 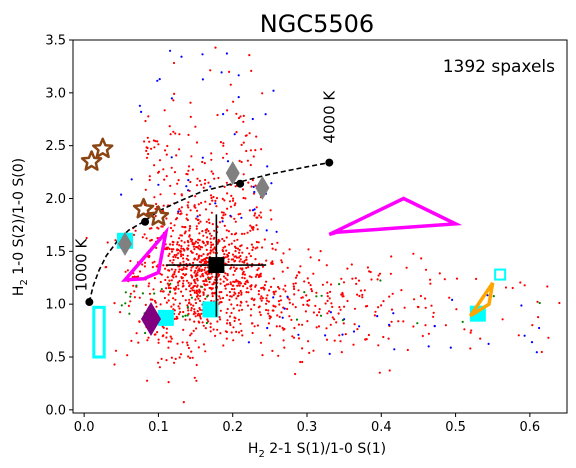 I want to click on x-tick-label: 0.3, so click(x=307, y=427).